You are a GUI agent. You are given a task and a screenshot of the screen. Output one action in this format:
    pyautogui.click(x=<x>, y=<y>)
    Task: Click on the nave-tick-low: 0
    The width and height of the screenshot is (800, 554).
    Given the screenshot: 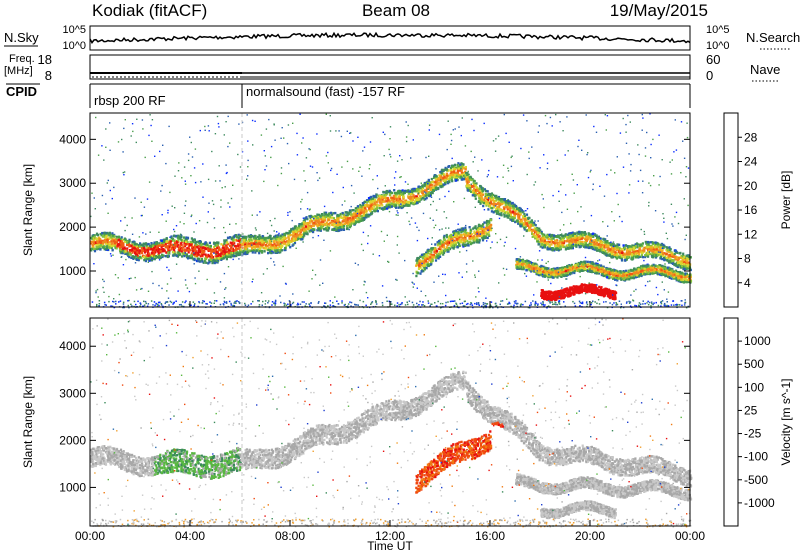 What is the action you would take?
    pyautogui.click(x=709, y=75)
    